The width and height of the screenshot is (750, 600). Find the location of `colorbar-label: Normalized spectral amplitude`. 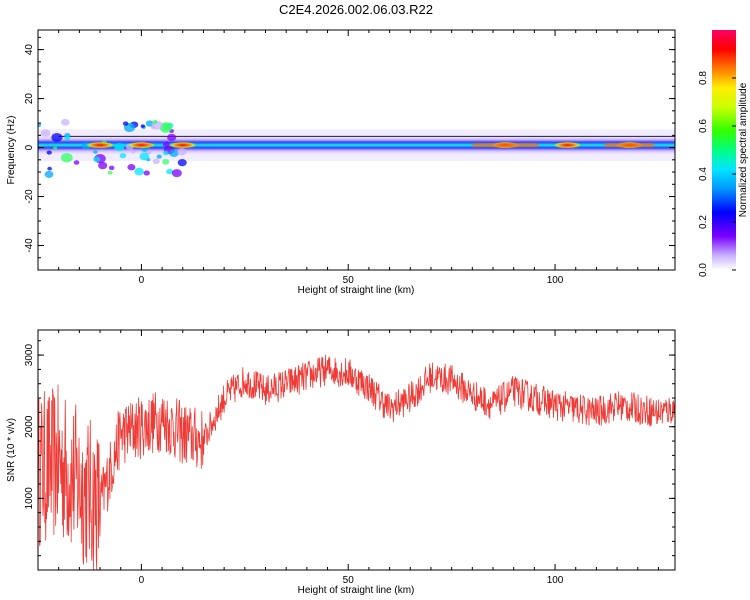

colorbar-label: Normalized spectral amplitude is located at coordinates (743, 149).